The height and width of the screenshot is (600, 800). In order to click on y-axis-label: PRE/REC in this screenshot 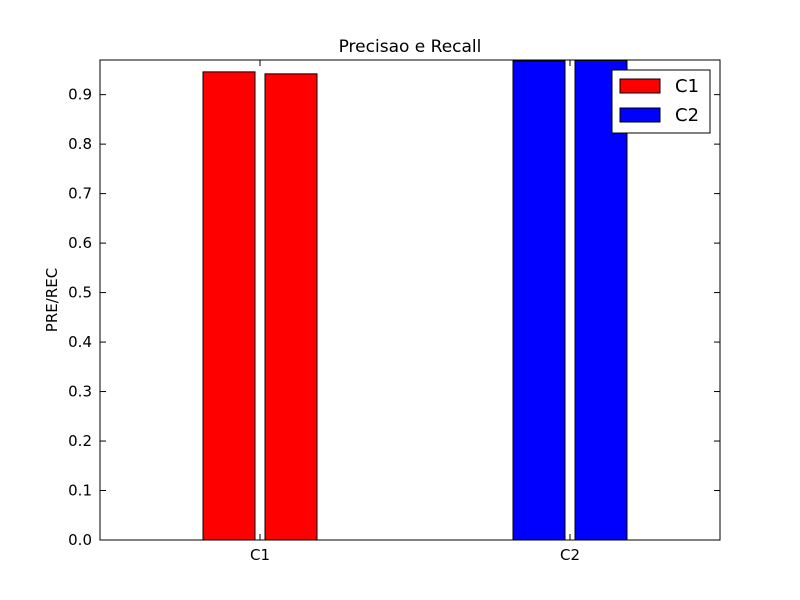, I will do `click(52, 300)`.